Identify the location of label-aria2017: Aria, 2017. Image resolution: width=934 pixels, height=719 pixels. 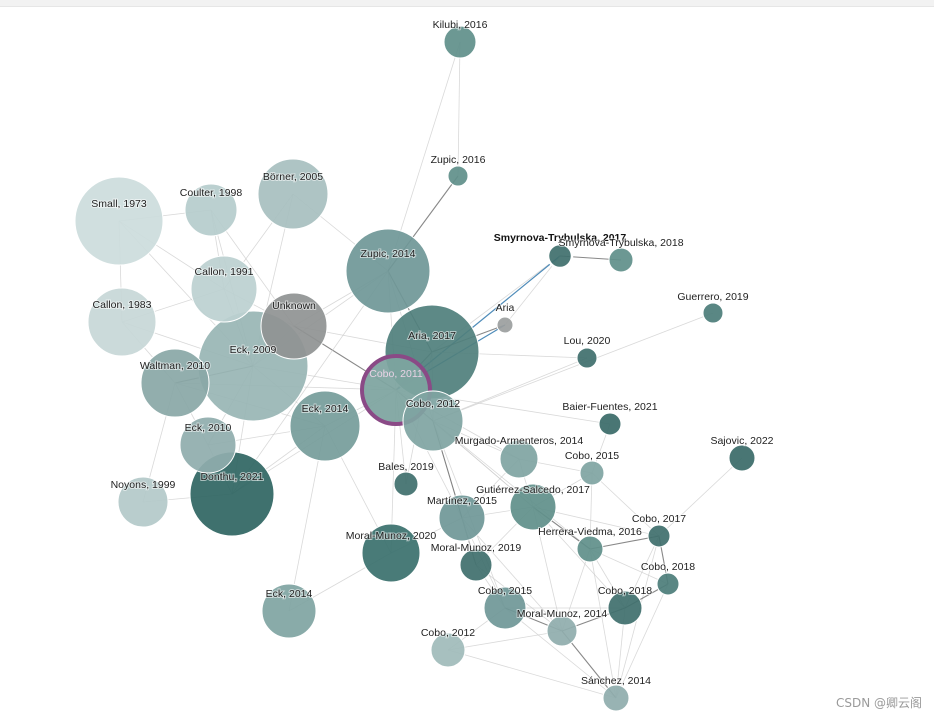
(432, 336).